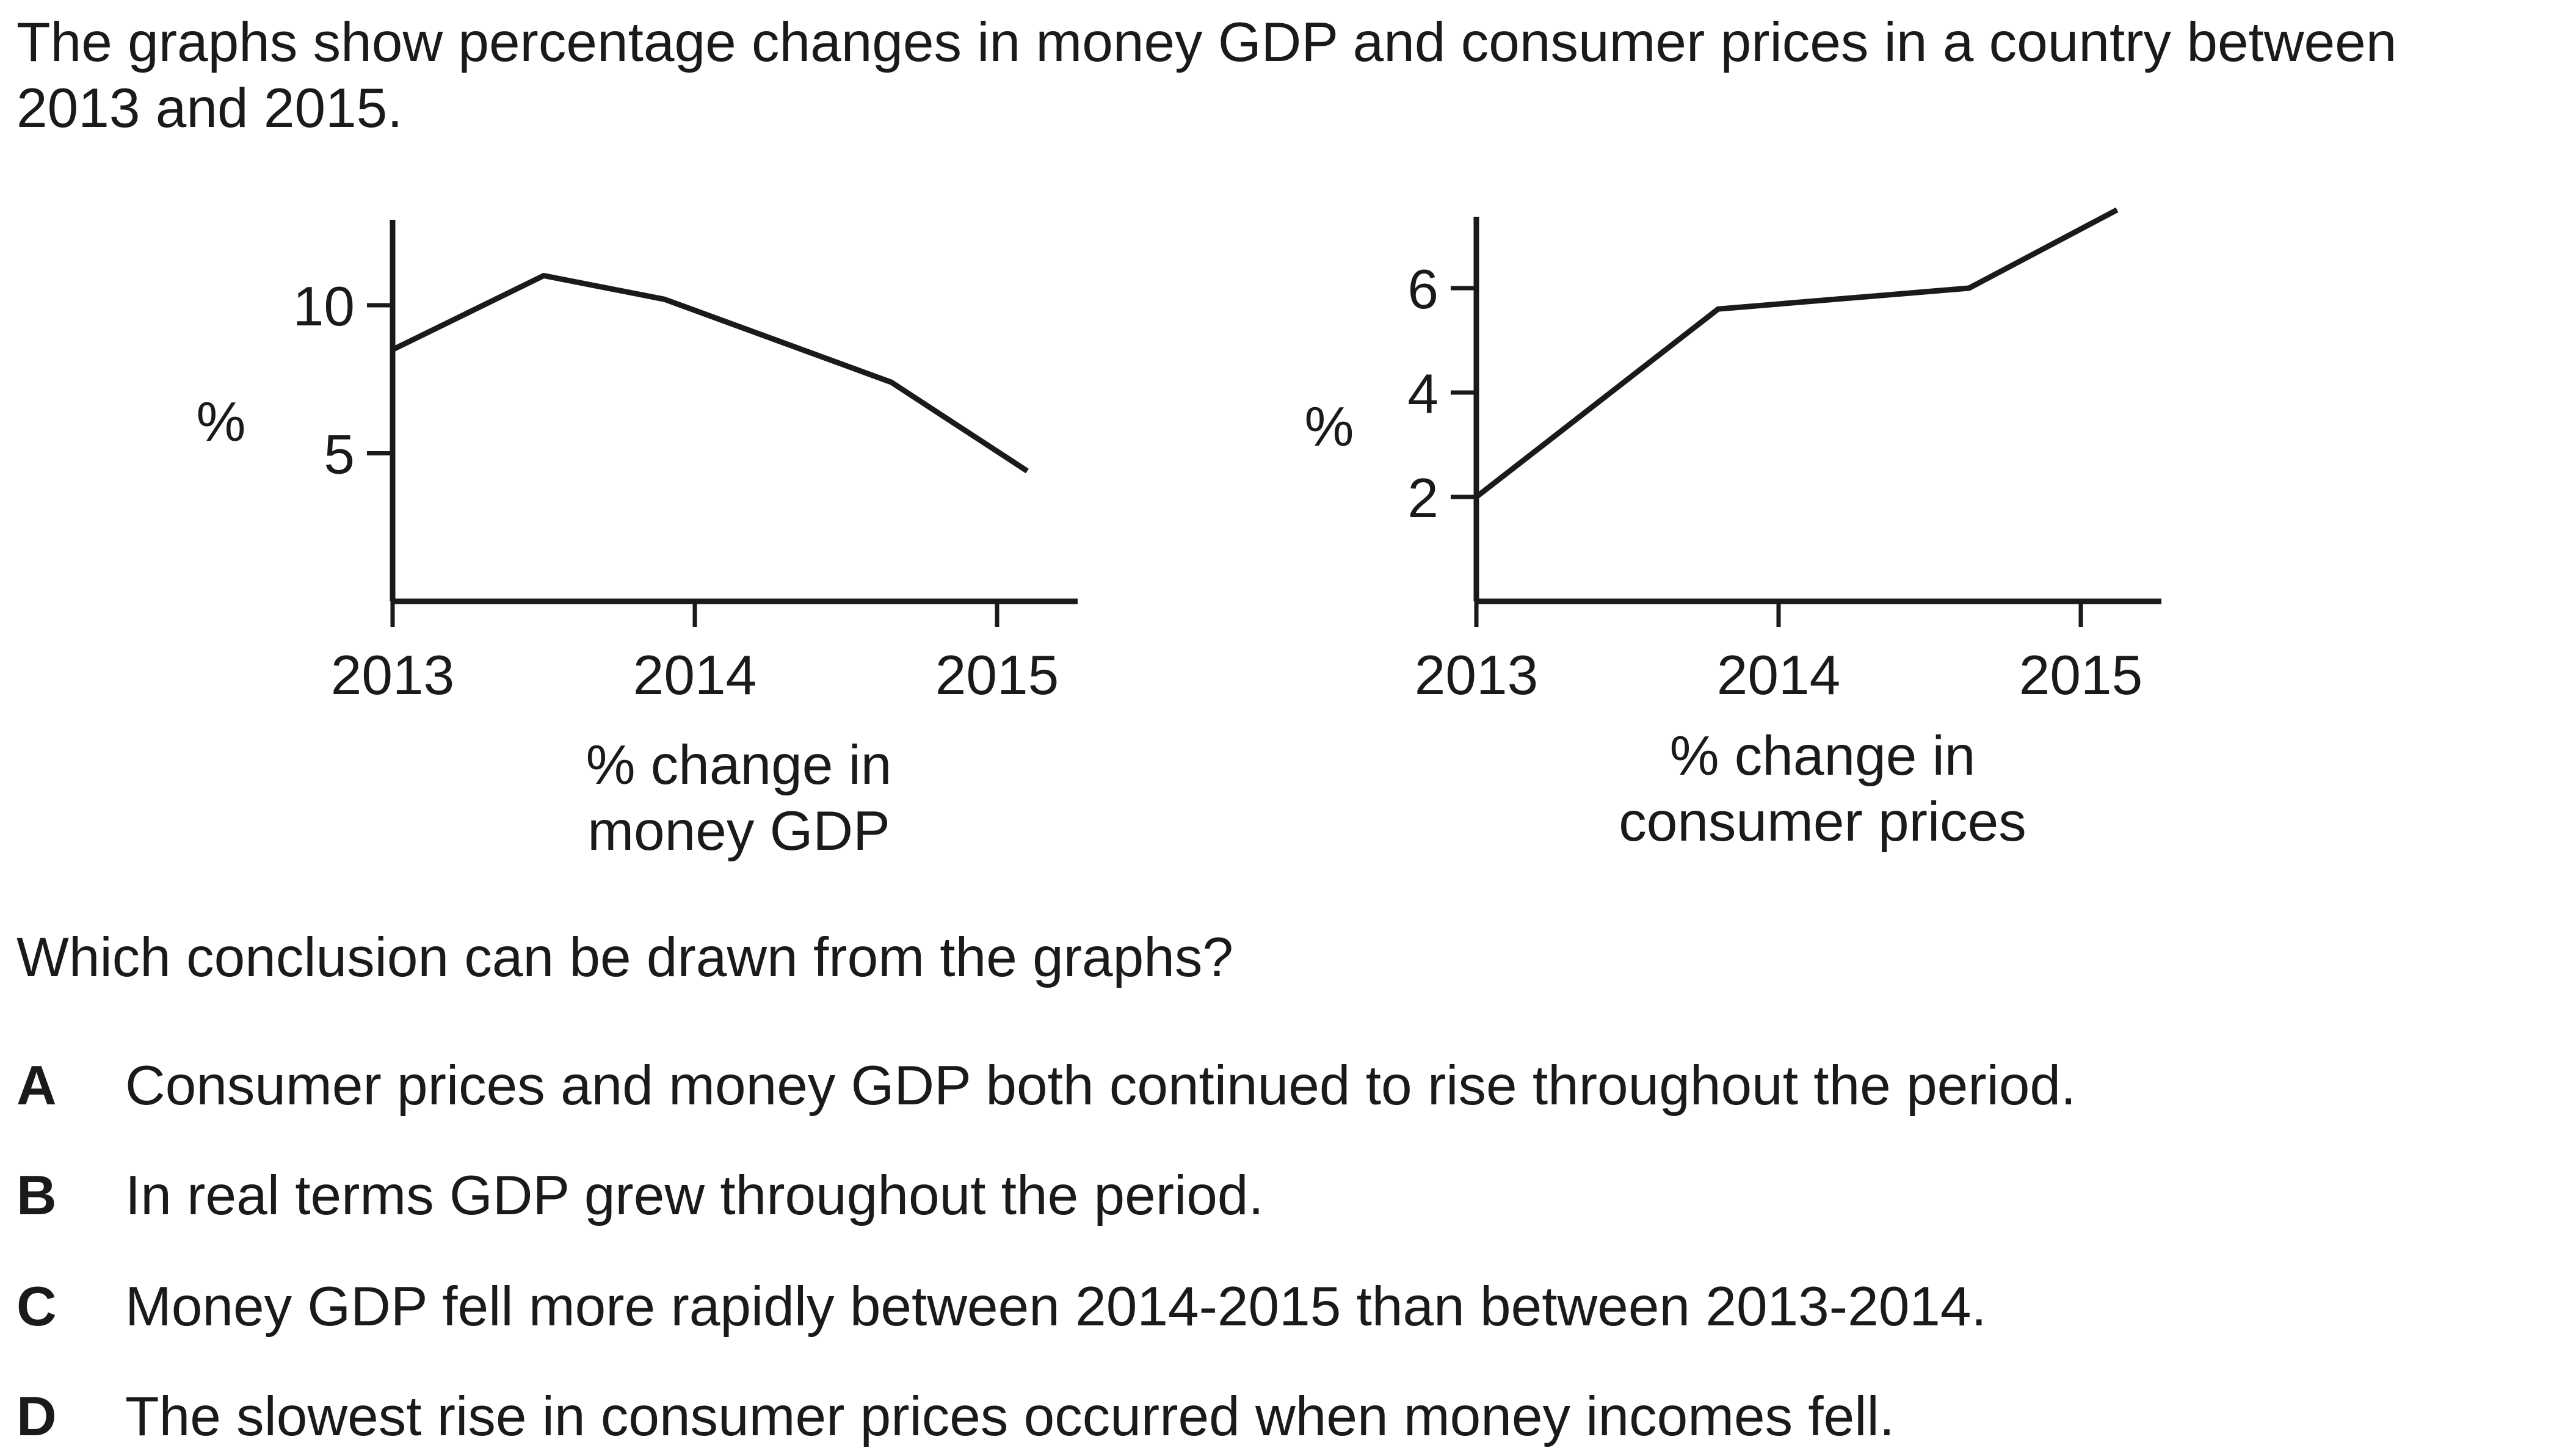 The image size is (2565, 1456). What do you see at coordinates (324, 307) in the screenshot?
I see `y-tick-label: 10` at bounding box center [324, 307].